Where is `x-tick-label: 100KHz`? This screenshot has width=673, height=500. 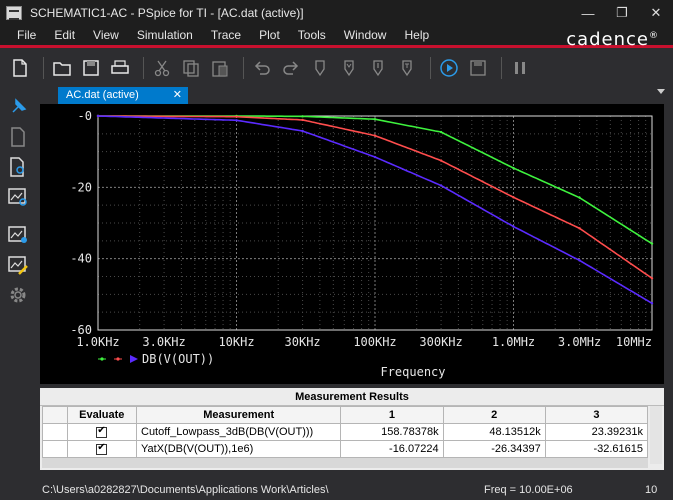 x-tick-label: 100KHz is located at coordinates (374, 342).